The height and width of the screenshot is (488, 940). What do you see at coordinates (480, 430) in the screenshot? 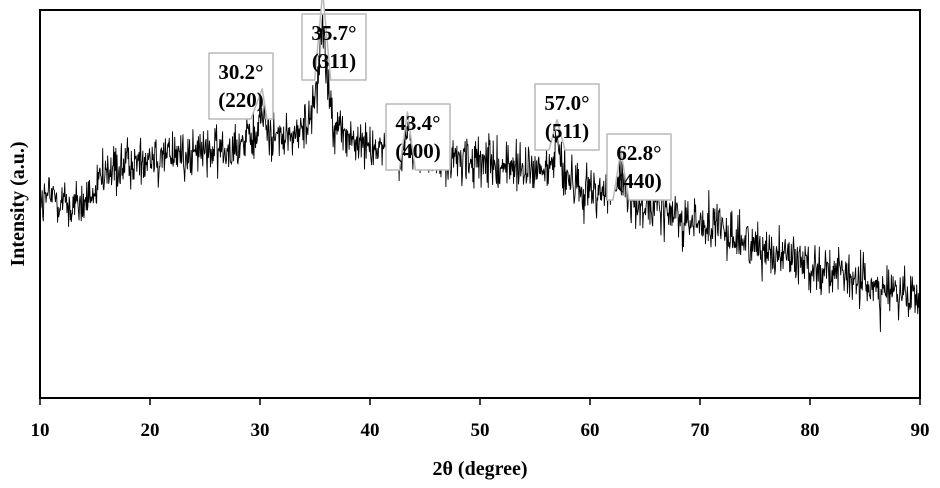
I see `x-tick-label: 50` at bounding box center [480, 430].